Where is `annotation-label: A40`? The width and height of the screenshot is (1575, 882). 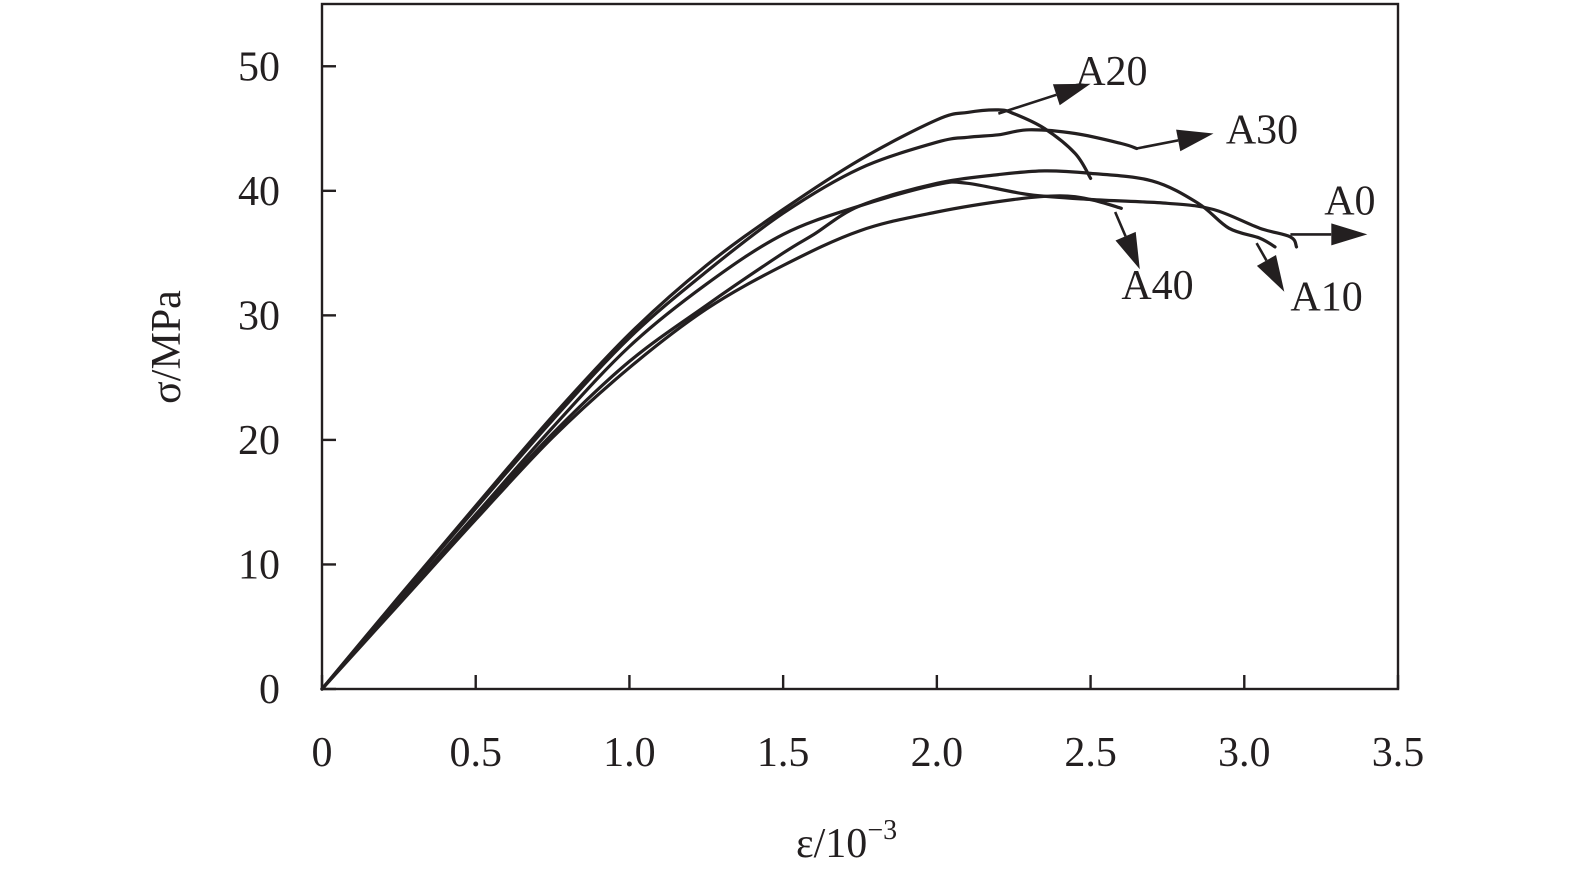 annotation-label: A40 is located at coordinates (1157, 286).